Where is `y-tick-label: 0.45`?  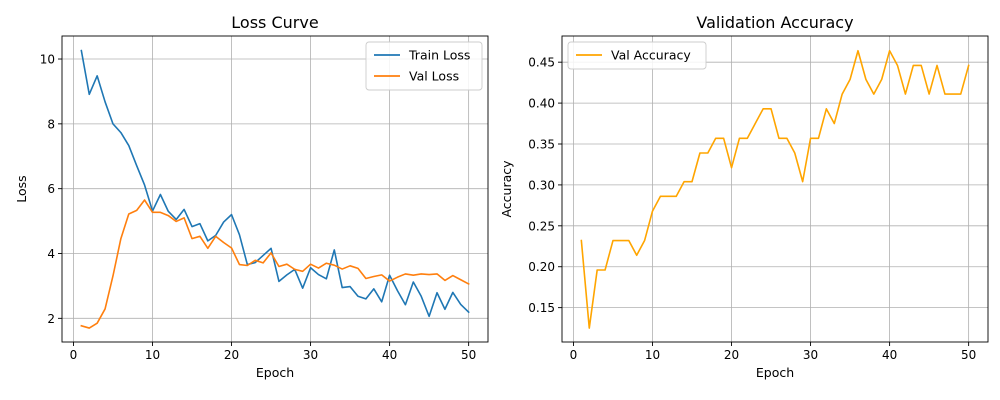
y-tick-label: 0.45 is located at coordinates (541, 63).